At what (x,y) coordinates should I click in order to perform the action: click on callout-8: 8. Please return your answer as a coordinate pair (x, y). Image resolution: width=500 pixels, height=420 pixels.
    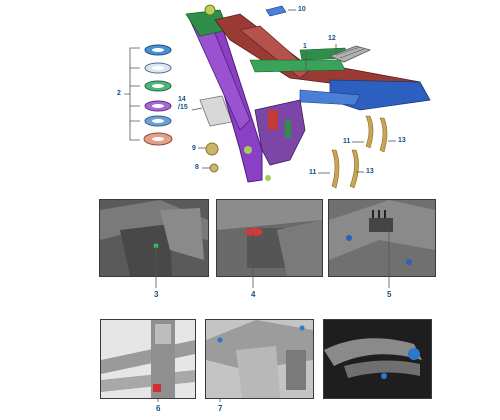
    Looking at the image, I should click on (197, 167).